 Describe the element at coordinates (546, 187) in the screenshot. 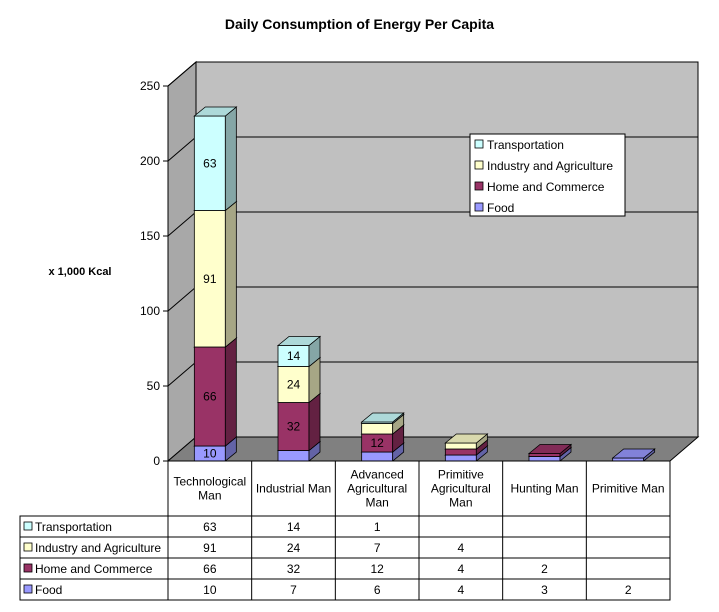

I see `legend-label: Home and Commerce` at that location.